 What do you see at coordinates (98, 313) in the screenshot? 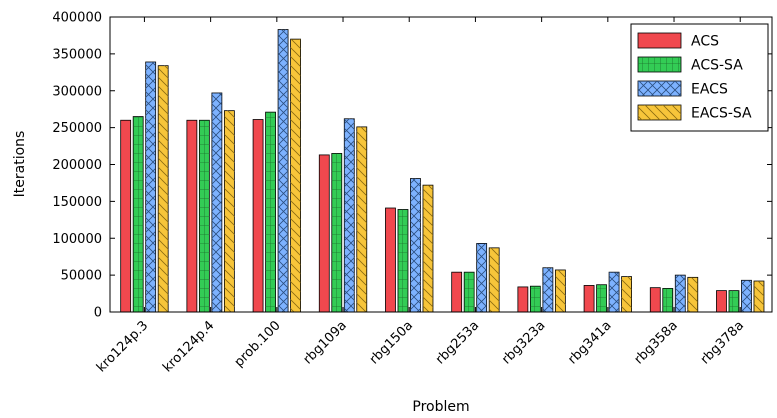
I see `y-tick-label-0: 0` at bounding box center [98, 313].